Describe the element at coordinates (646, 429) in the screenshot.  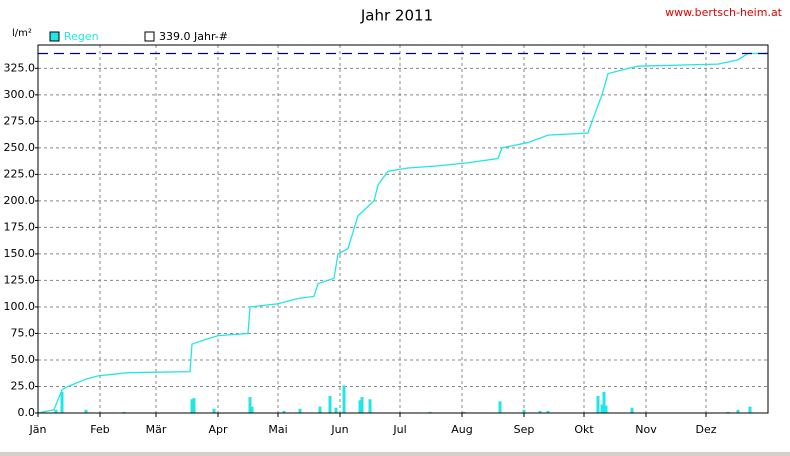
I see `x-tick-label: Nov` at that location.